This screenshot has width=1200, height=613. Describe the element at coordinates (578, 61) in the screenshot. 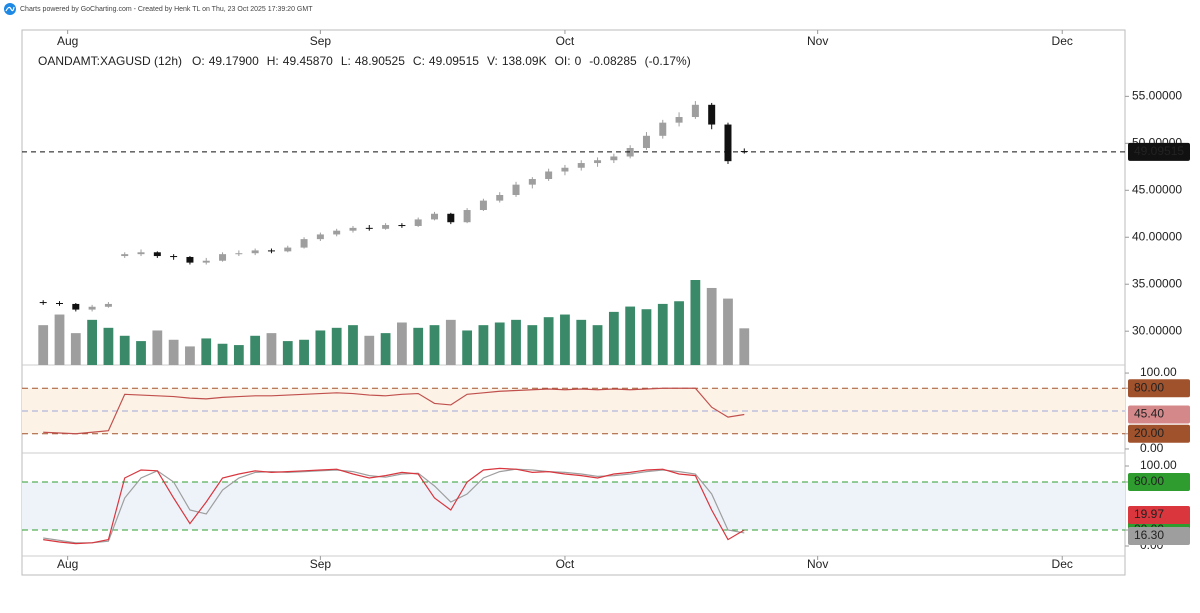

I see `legend-value: 0` at that location.